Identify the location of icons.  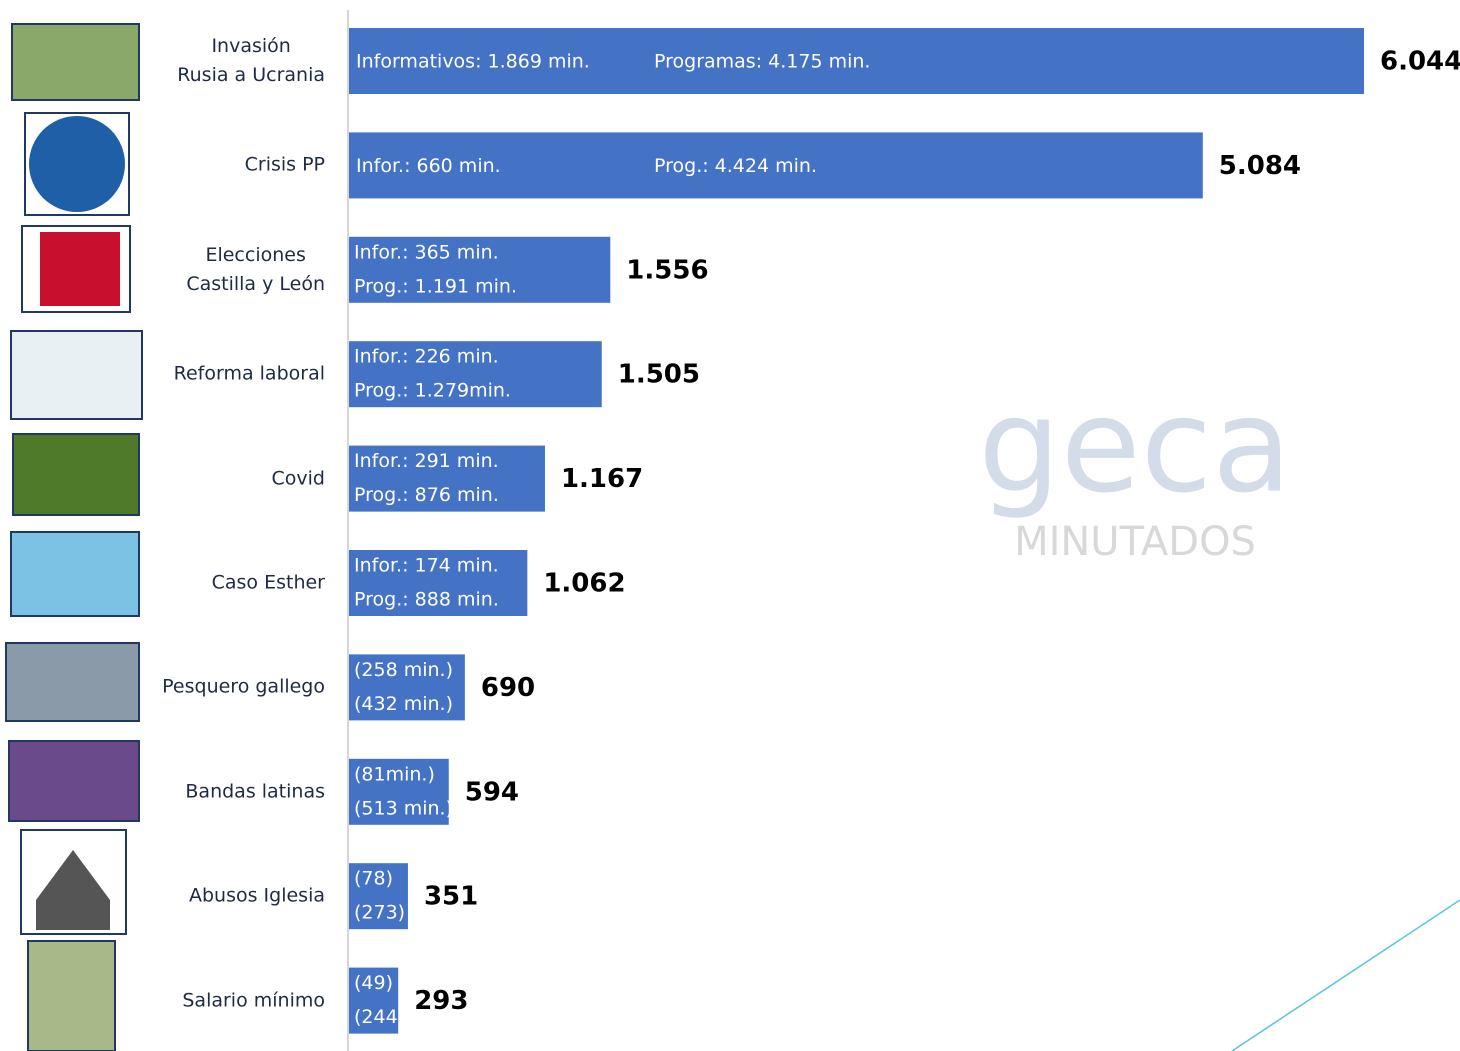
(74, 537).